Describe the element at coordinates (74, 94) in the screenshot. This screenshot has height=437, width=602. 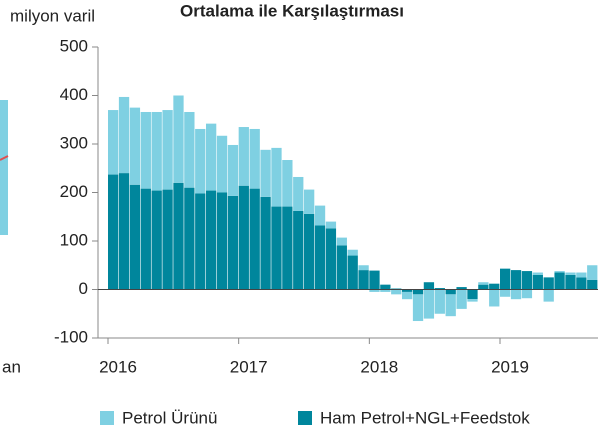
I see `y-tick-label: 400` at that location.